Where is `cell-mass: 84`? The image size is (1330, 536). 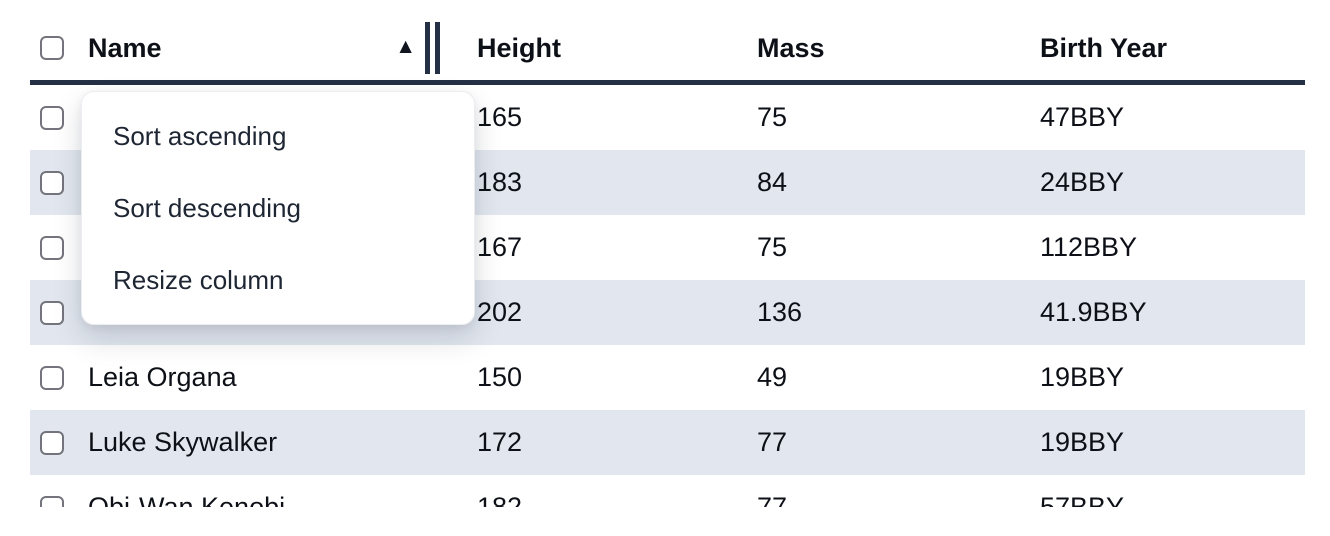 cell-mass: 84 is located at coordinates (772, 182).